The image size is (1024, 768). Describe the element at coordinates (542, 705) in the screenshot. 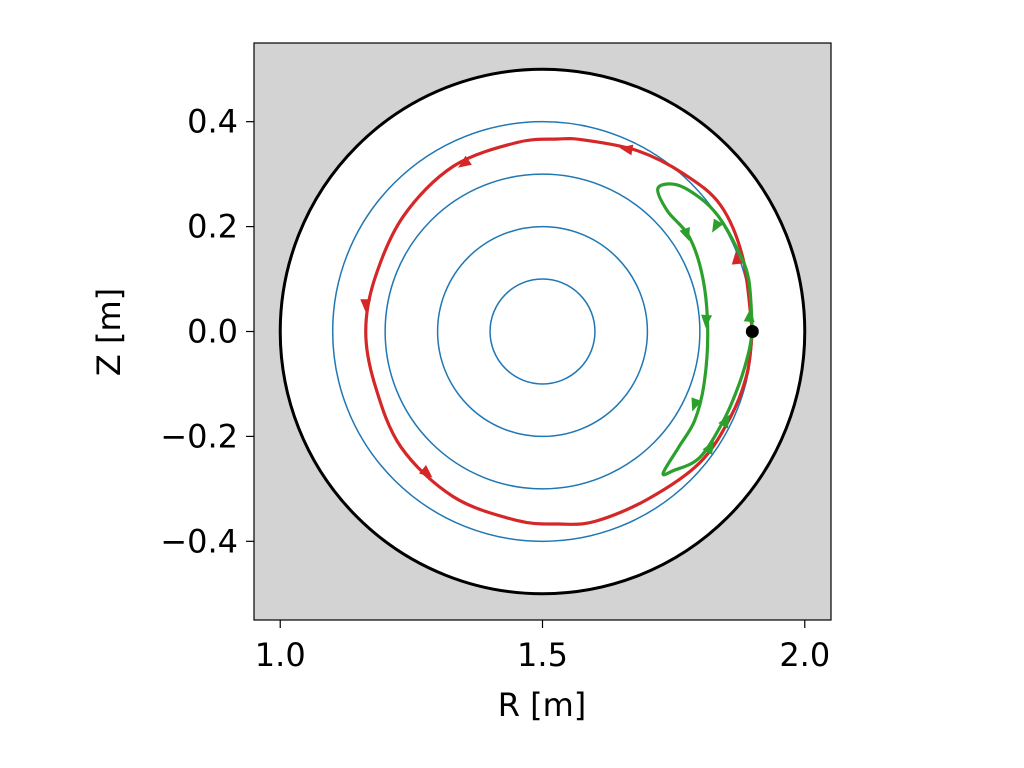

I see `x-axis-label: R [m]` at that location.